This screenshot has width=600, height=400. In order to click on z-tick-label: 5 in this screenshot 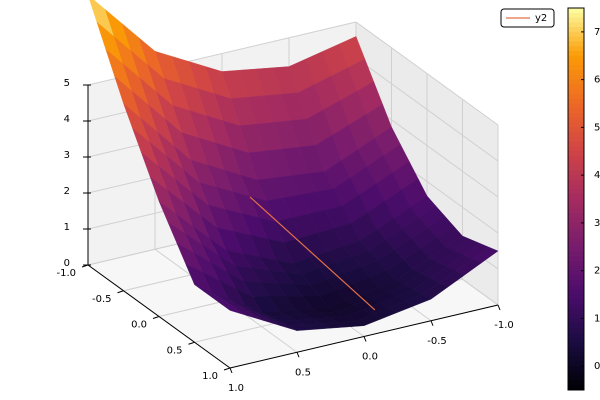, I will do `click(67, 83)`.